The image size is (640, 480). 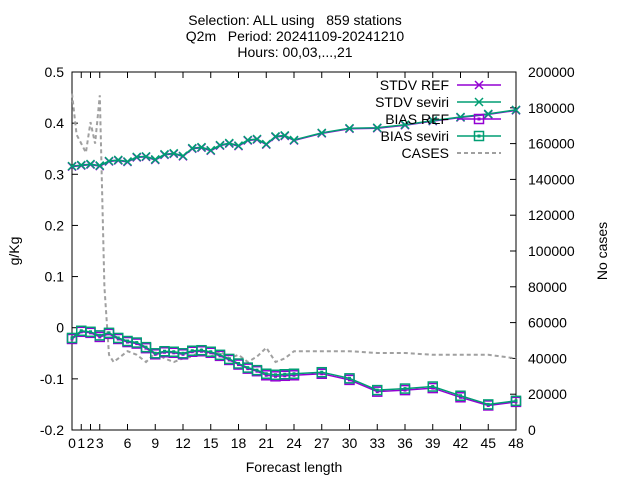 What do you see at coordinates (72, 443) in the screenshot?
I see `x-tick-label: 0` at bounding box center [72, 443].